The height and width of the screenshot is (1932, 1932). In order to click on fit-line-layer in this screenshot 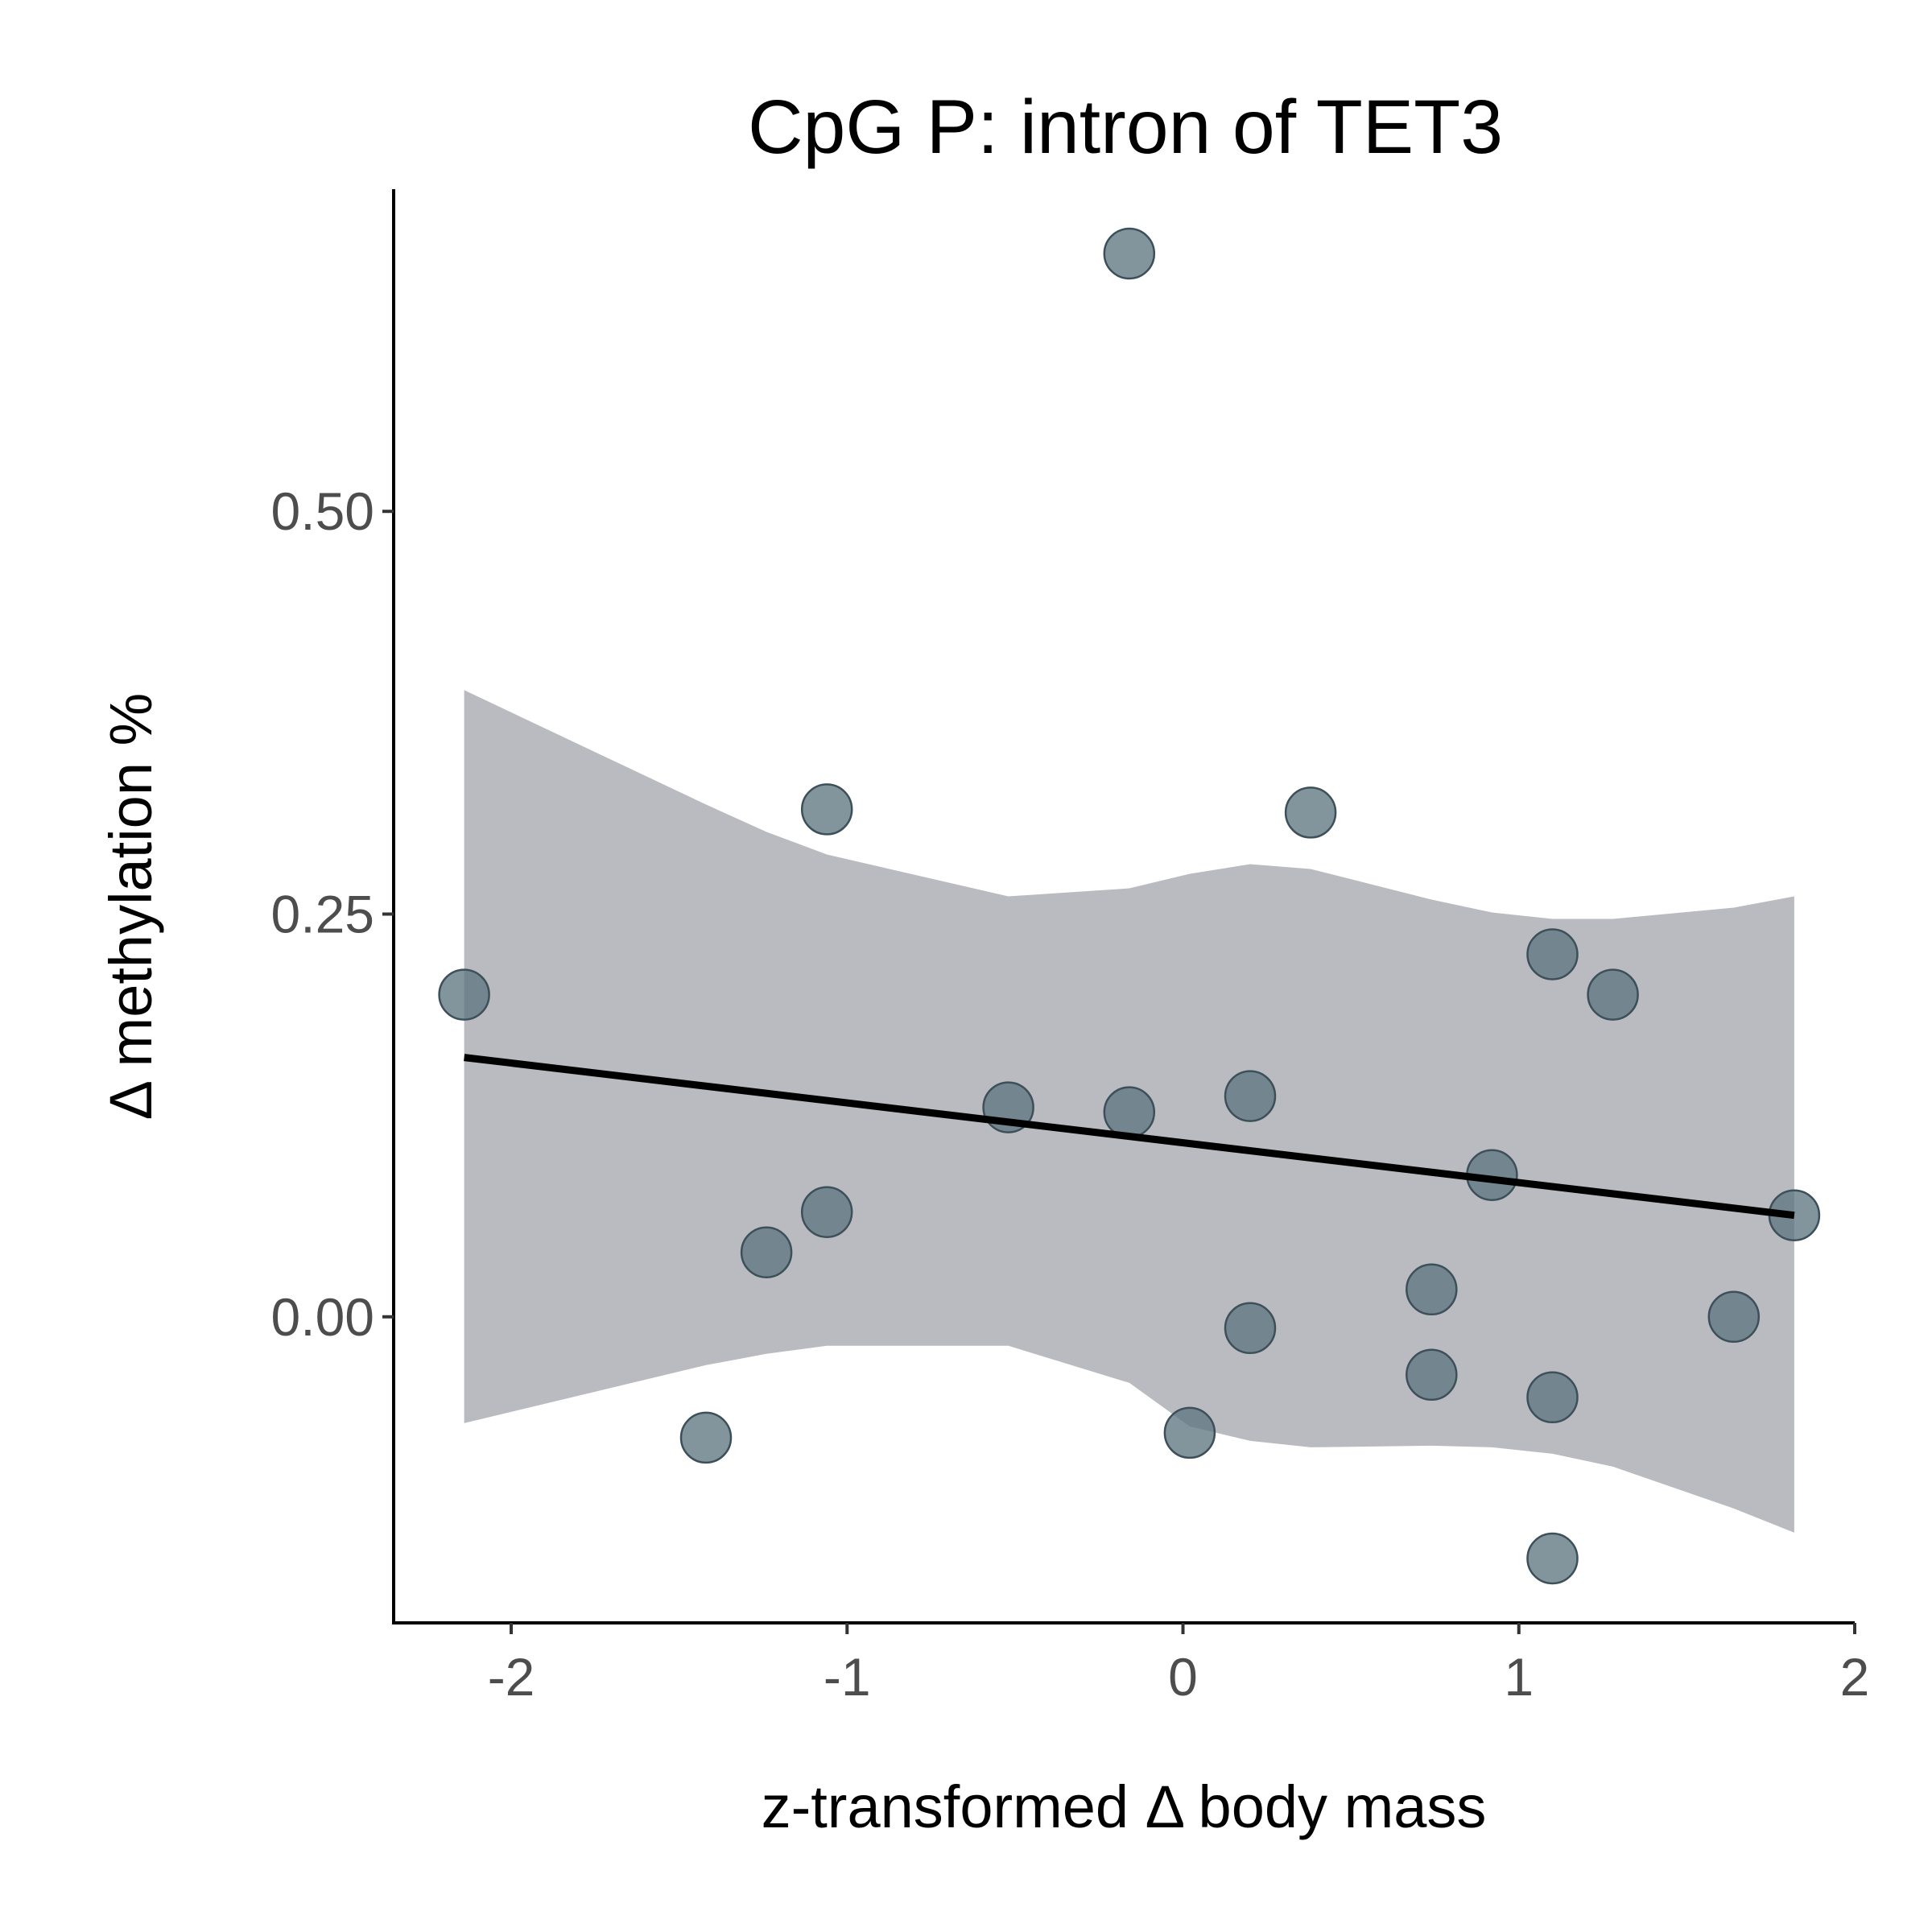, I will do `click(1129, 1137)`.